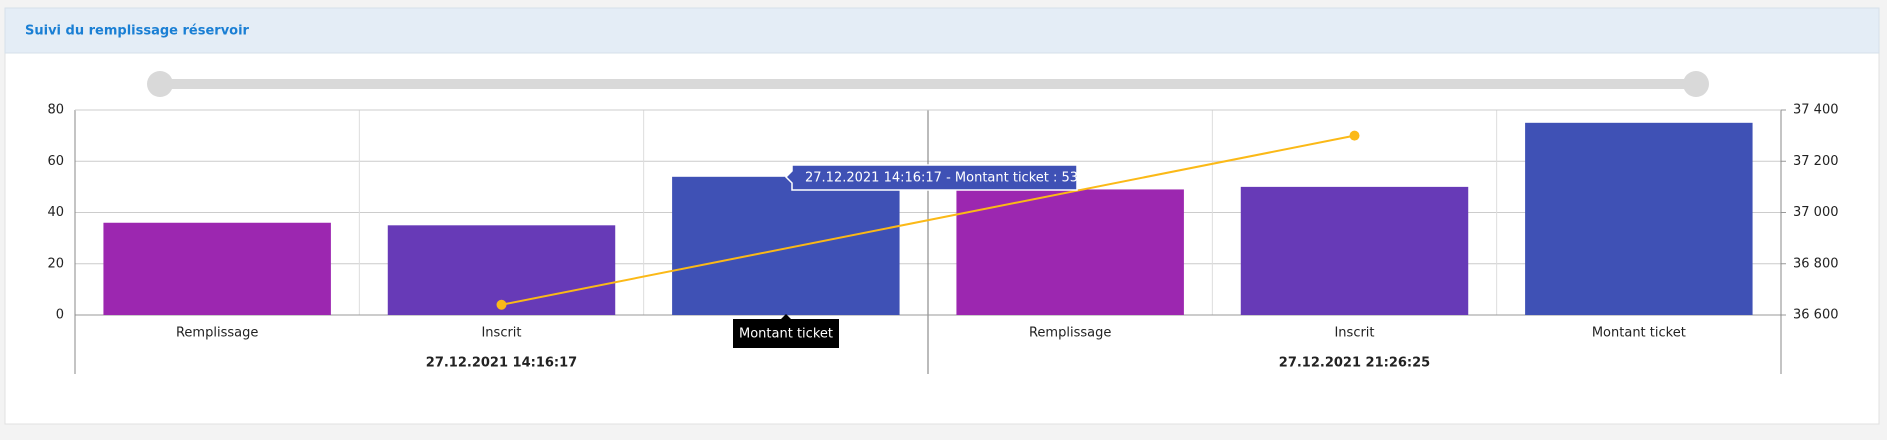  Describe the element at coordinates (1816, 110) in the screenshot. I see `y2-tick-label: 37 400` at that location.